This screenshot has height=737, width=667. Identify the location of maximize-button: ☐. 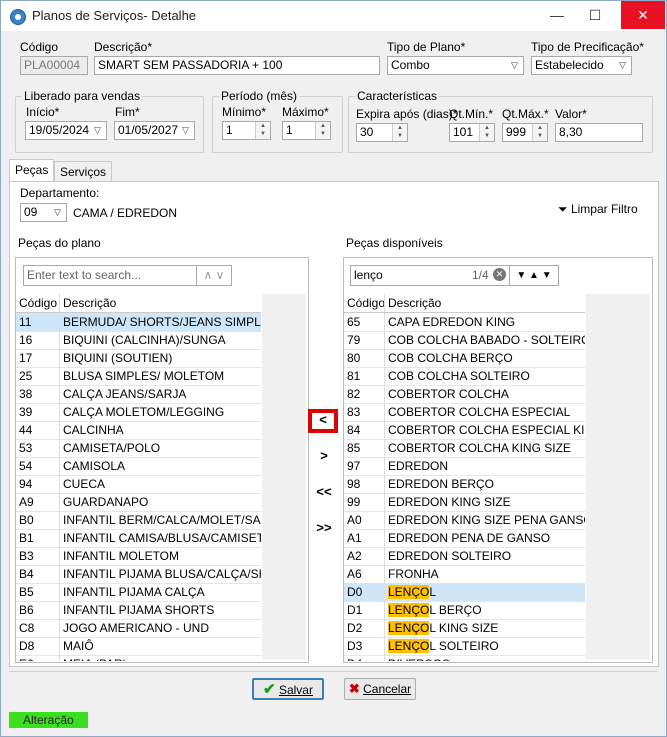
(595, 15).